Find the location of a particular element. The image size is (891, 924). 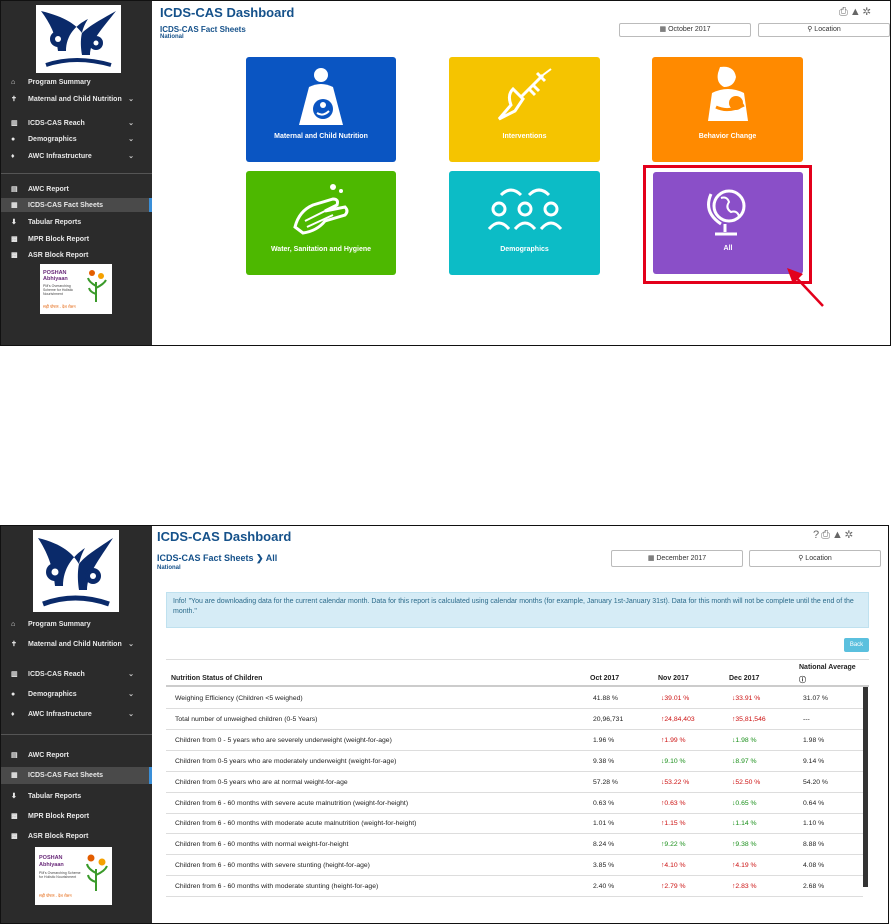

cell-value: 9.22 % is located at coordinates (675, 845).